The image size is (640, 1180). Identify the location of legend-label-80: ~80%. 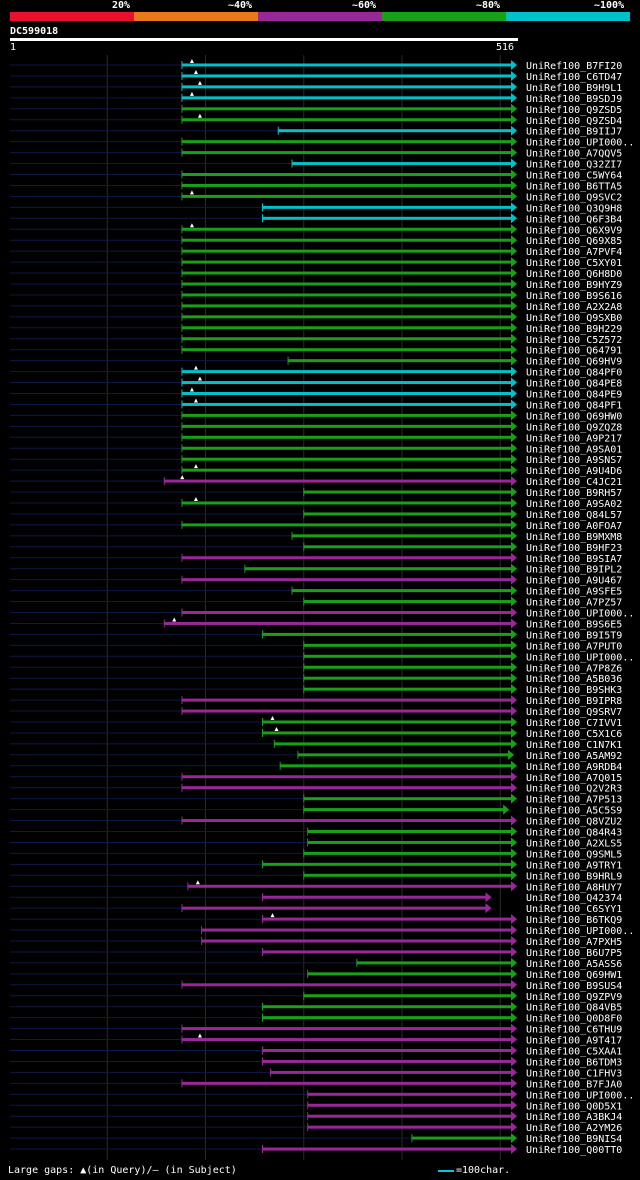
(488, 5).